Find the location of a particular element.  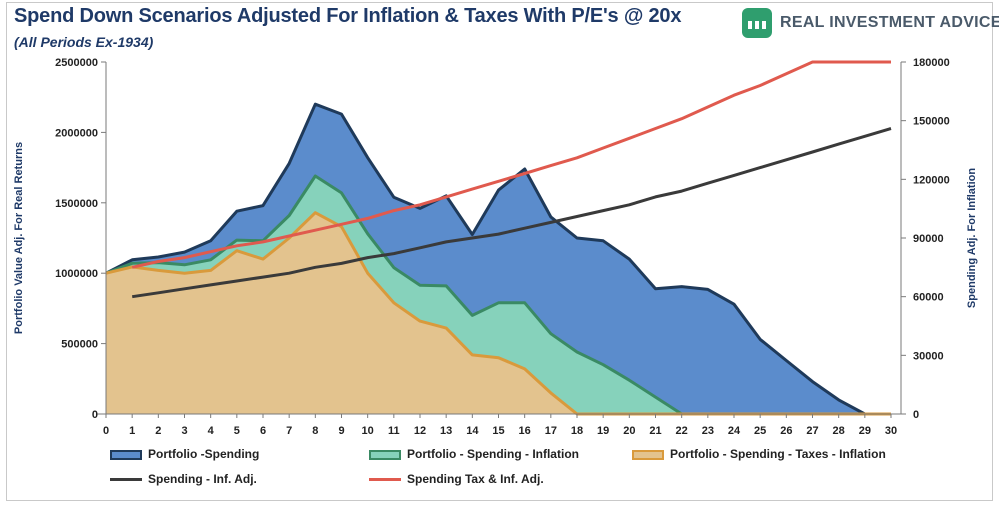

x-axis-tick-label: 4 is located at coordinates (211, 431).